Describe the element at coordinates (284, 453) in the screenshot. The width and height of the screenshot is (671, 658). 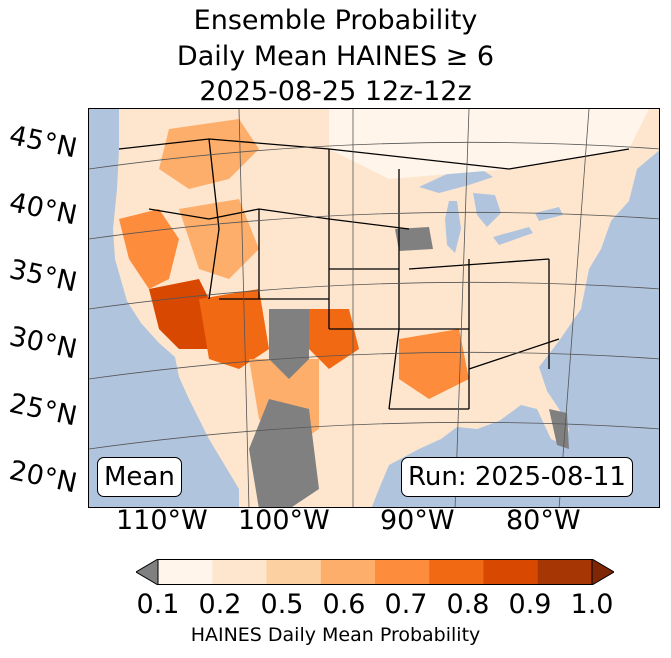
I see `gray-area-mexico` at that location.